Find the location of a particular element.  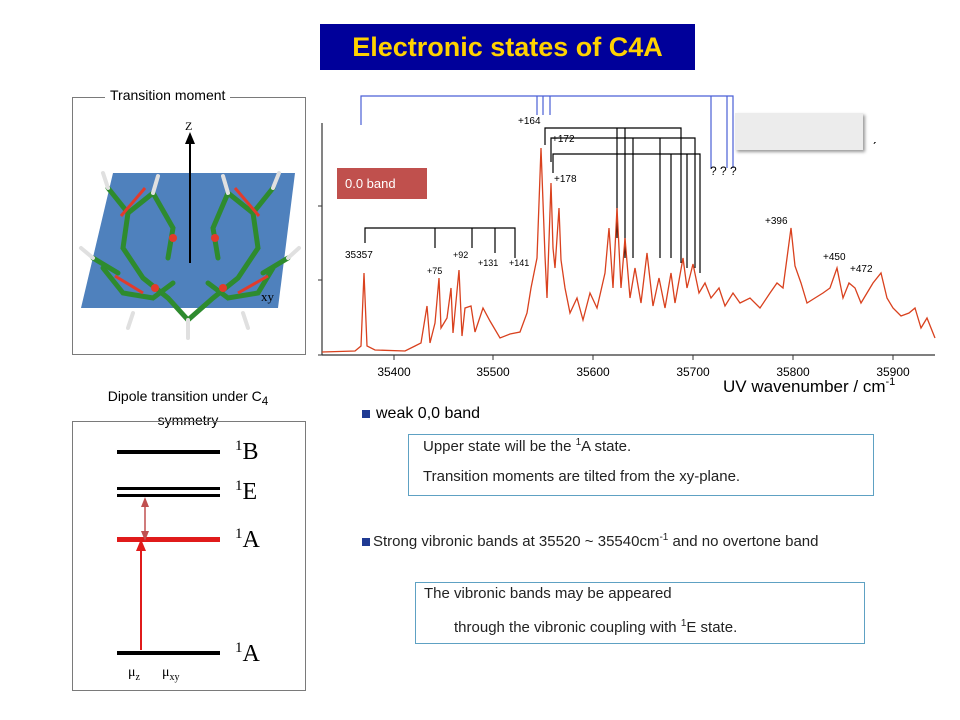

level-1a-ground-label: 1A is located at coordinates (247, 653).